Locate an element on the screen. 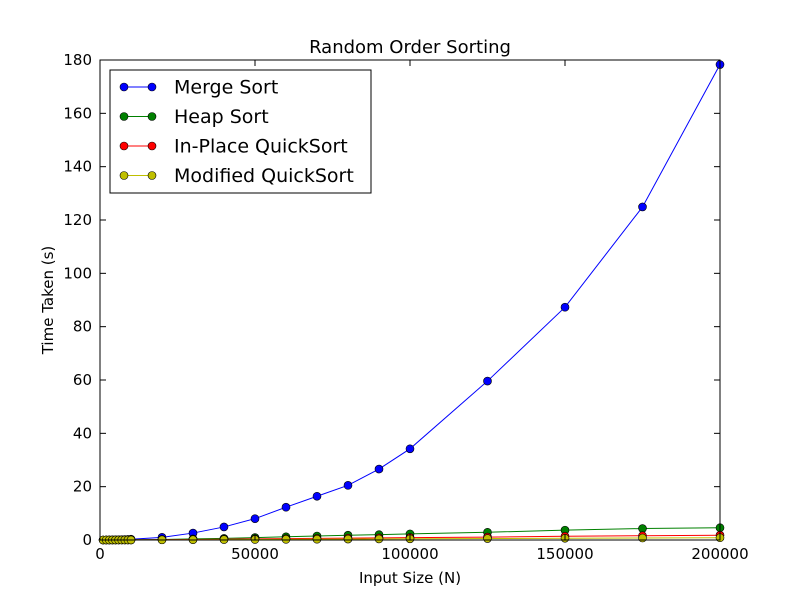 This screenshot has width=800, height=600. x-tick-label: 0 is located at coordinates (100, 554).